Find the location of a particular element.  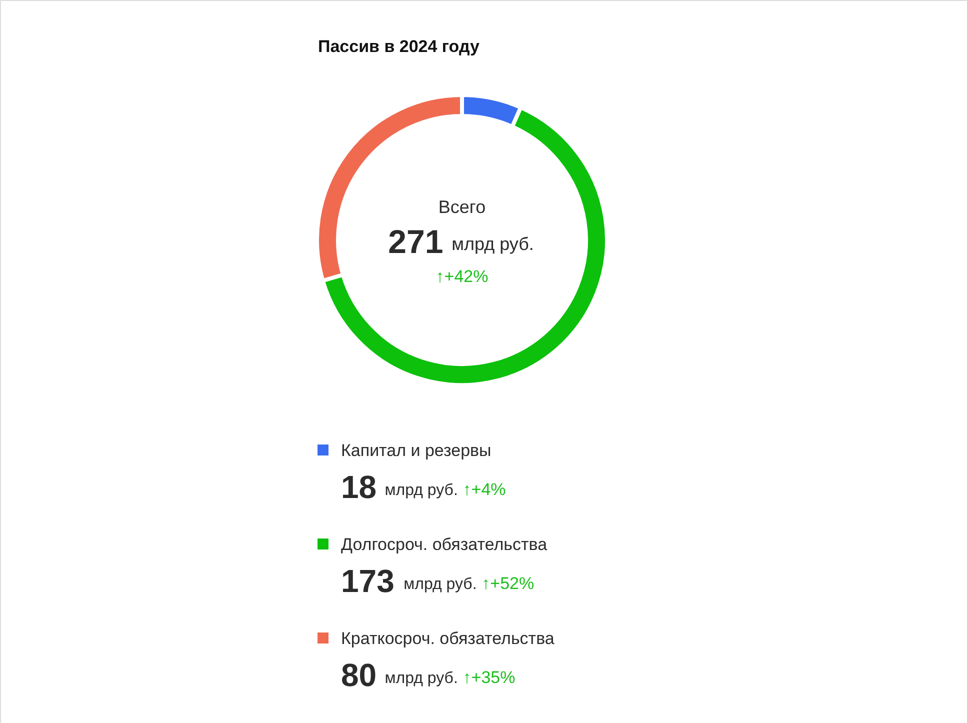

legend-label: Краткосроч. обязательства is located at coordinates (448, 638).